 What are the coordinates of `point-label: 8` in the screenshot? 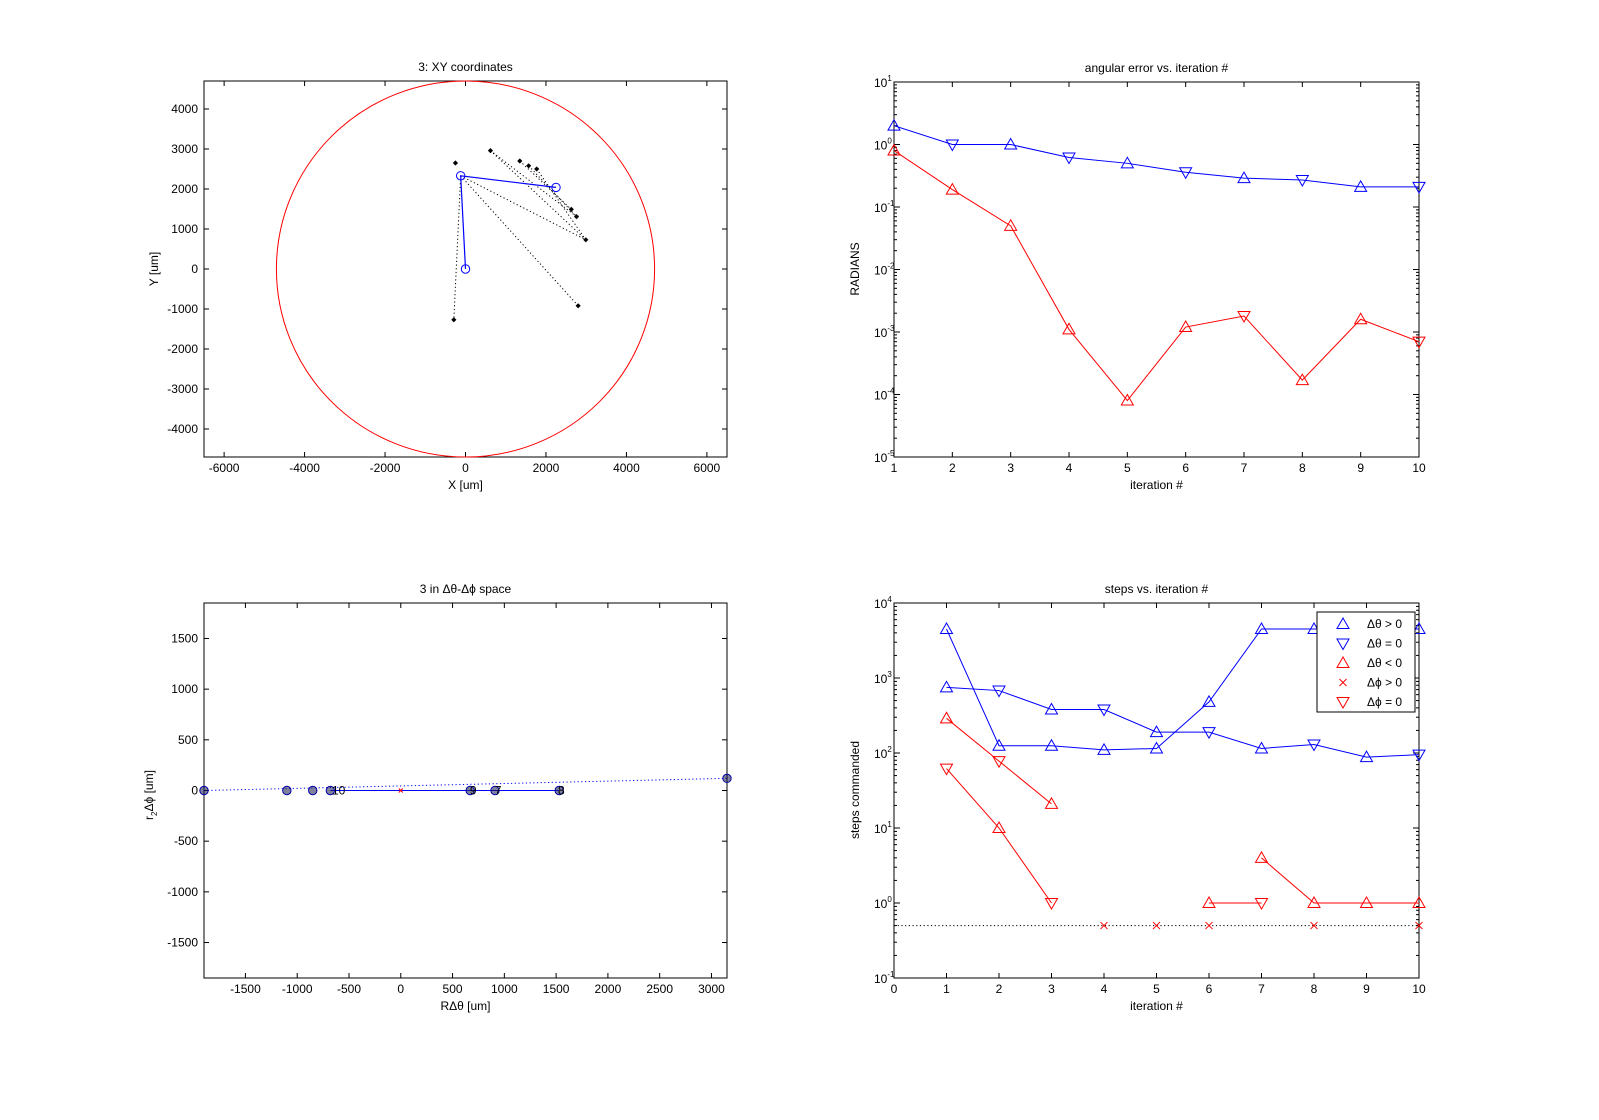 It's located at (561, 791).